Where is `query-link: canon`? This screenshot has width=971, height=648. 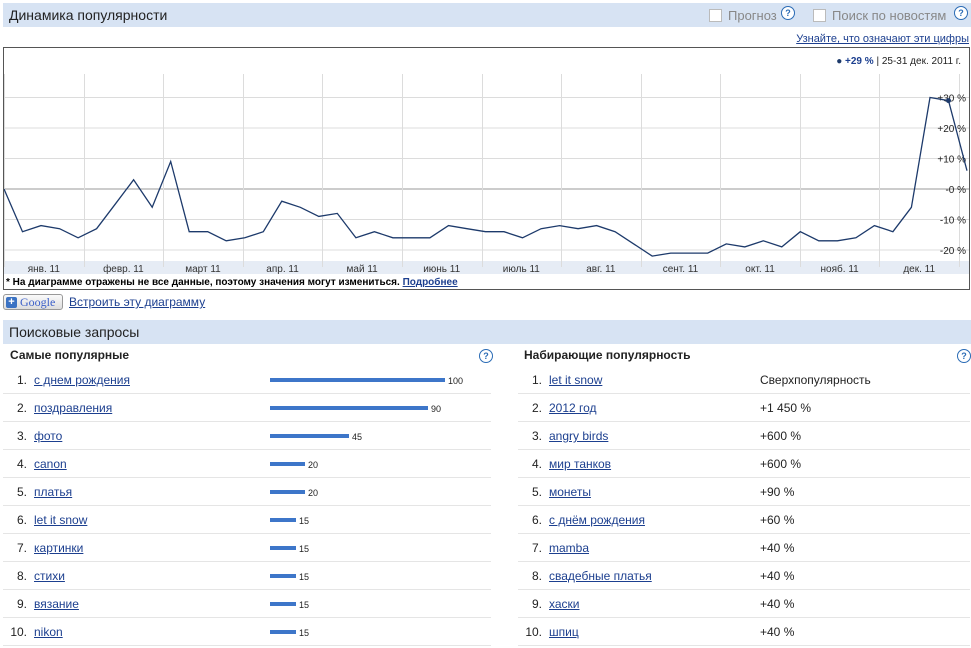
query-link: canon is located at coordinates (50, 464).